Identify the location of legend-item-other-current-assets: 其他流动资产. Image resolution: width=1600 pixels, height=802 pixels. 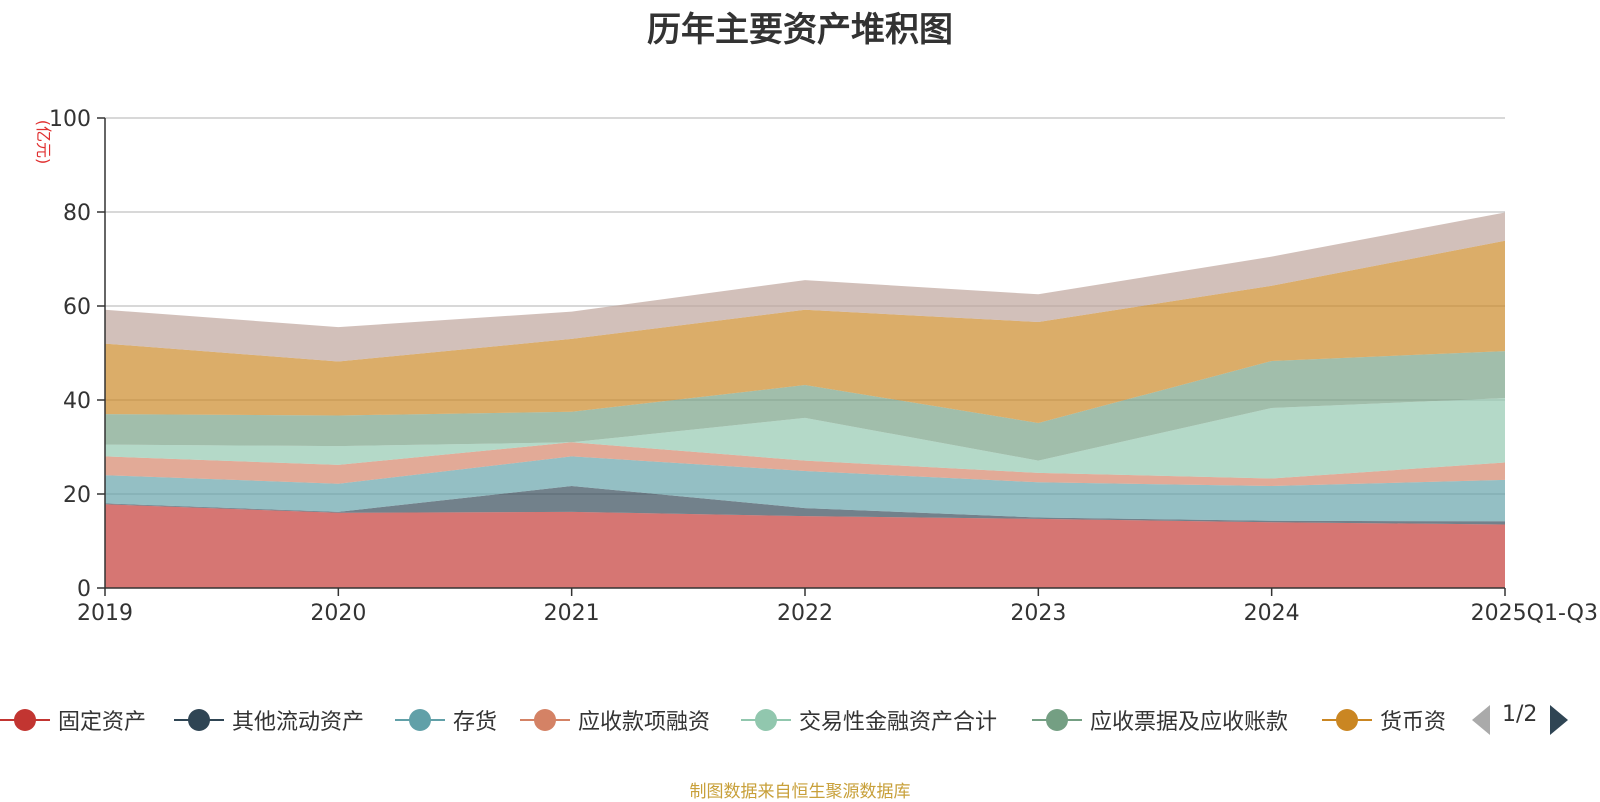
(269, 720).